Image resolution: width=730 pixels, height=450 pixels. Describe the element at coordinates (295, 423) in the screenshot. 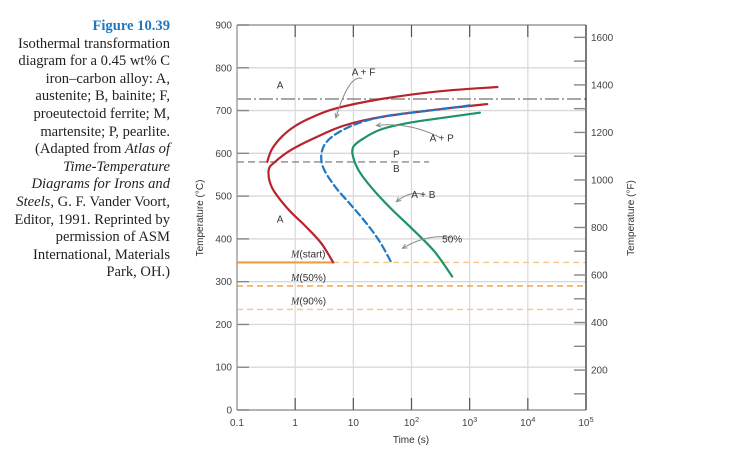

I see `x-tick-label: 1` at that location.